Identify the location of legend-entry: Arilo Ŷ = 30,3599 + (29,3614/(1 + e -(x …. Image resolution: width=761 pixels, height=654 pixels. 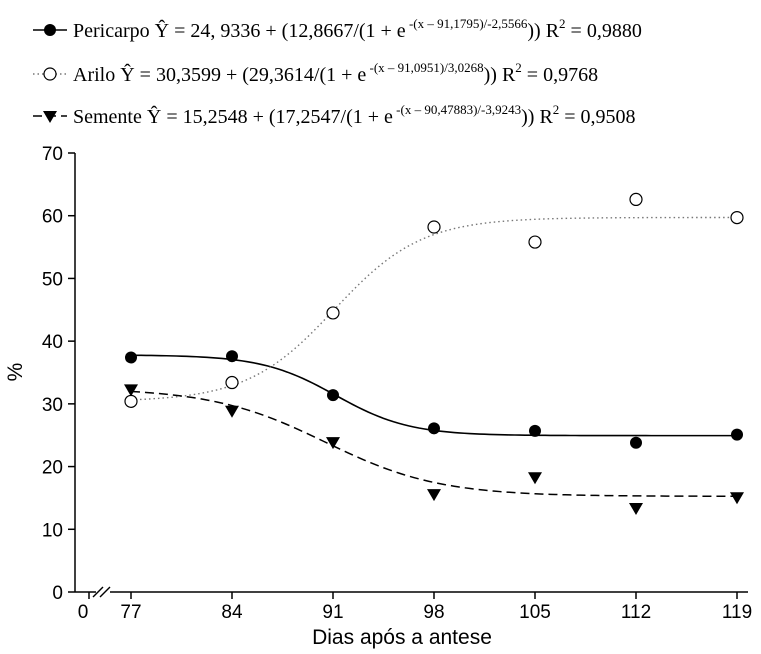
(335, 73).